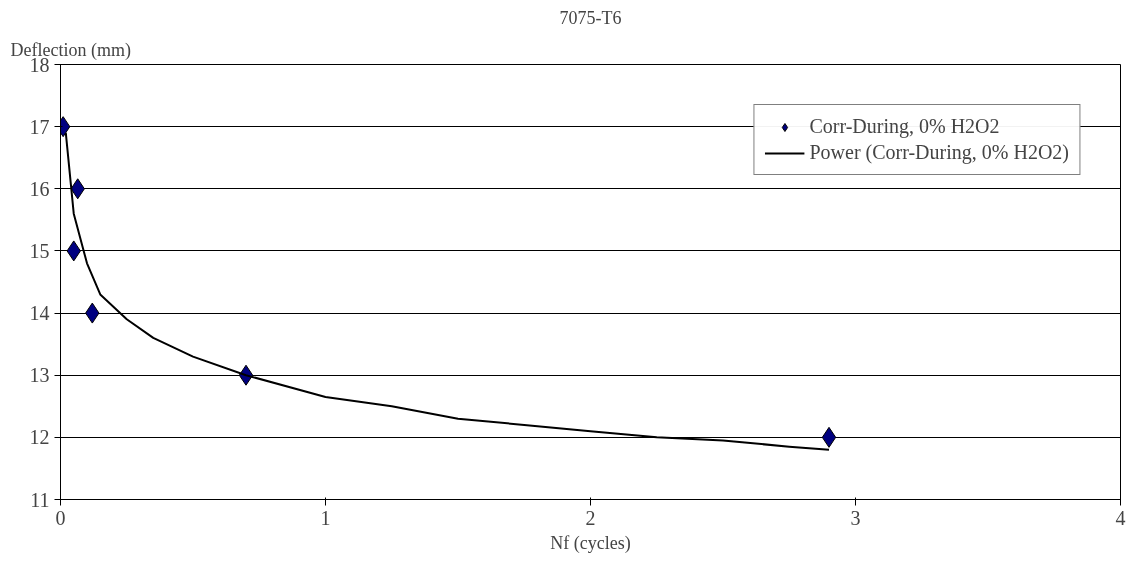  I want to click on x-tick-label: 0, so click(60, 517).